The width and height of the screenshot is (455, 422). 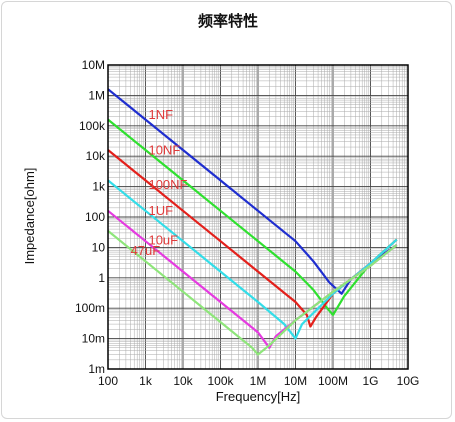 I want to click on x-tick-label: 100k, so click(x=220, y=381).